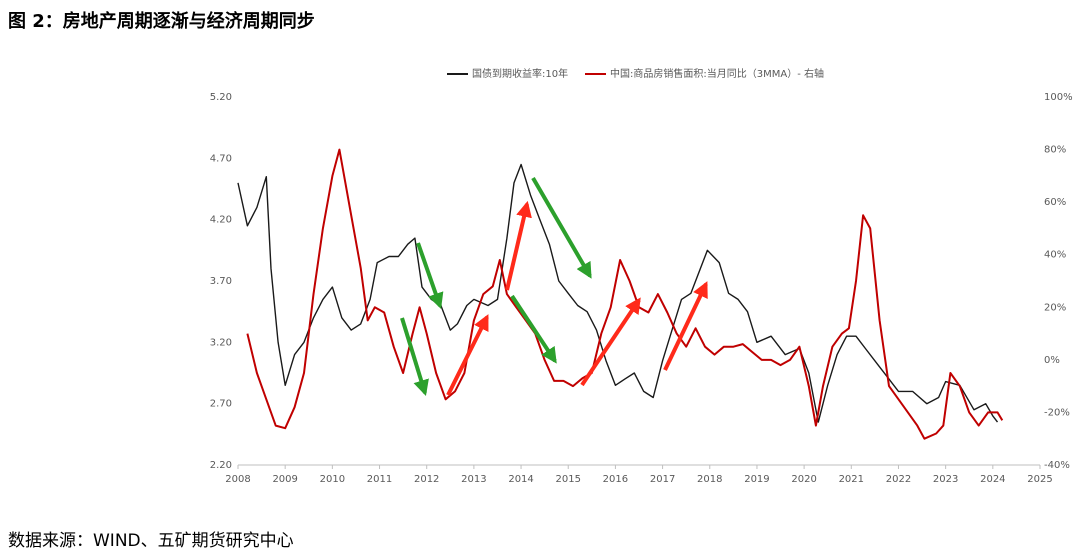  Describe the element at coordinates (473, 479) in the screenshot. I see `x-tick-label: 2013` at that location.